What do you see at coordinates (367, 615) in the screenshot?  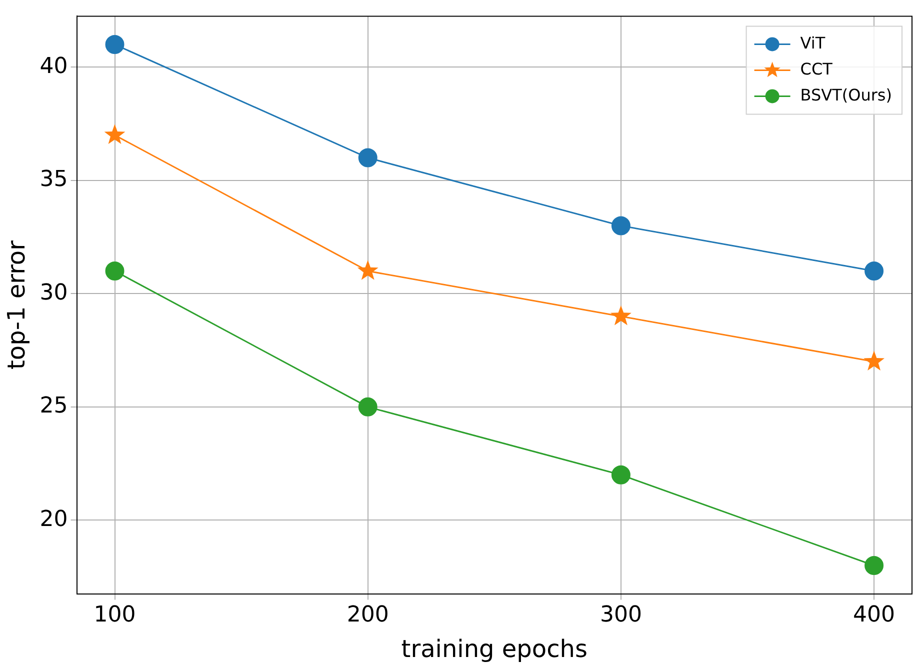 I see `x-tick-label: 200` at bounding box center [367, 615].